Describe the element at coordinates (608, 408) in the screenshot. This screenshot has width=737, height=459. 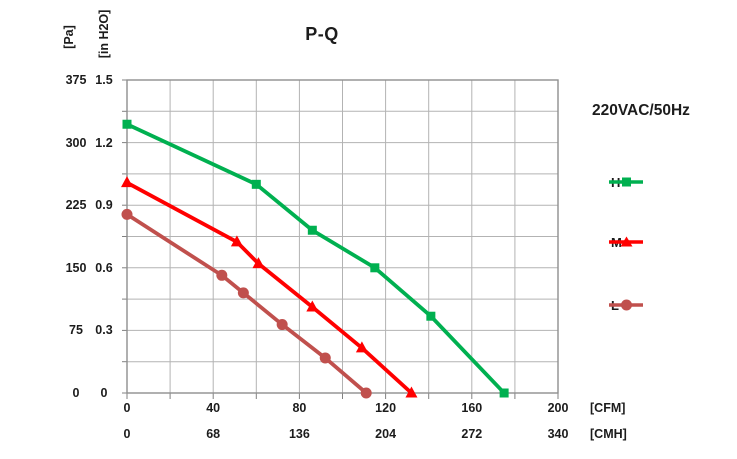
I see `x-axis-unit-cfm: [CFM]` at that location.